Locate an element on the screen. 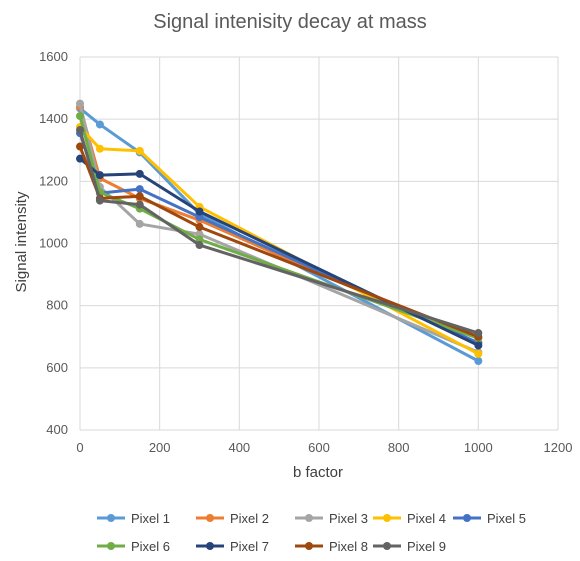 This screenshot has height=561, width=580. x-tick-label: 0 is located at coordinates (79, 447).